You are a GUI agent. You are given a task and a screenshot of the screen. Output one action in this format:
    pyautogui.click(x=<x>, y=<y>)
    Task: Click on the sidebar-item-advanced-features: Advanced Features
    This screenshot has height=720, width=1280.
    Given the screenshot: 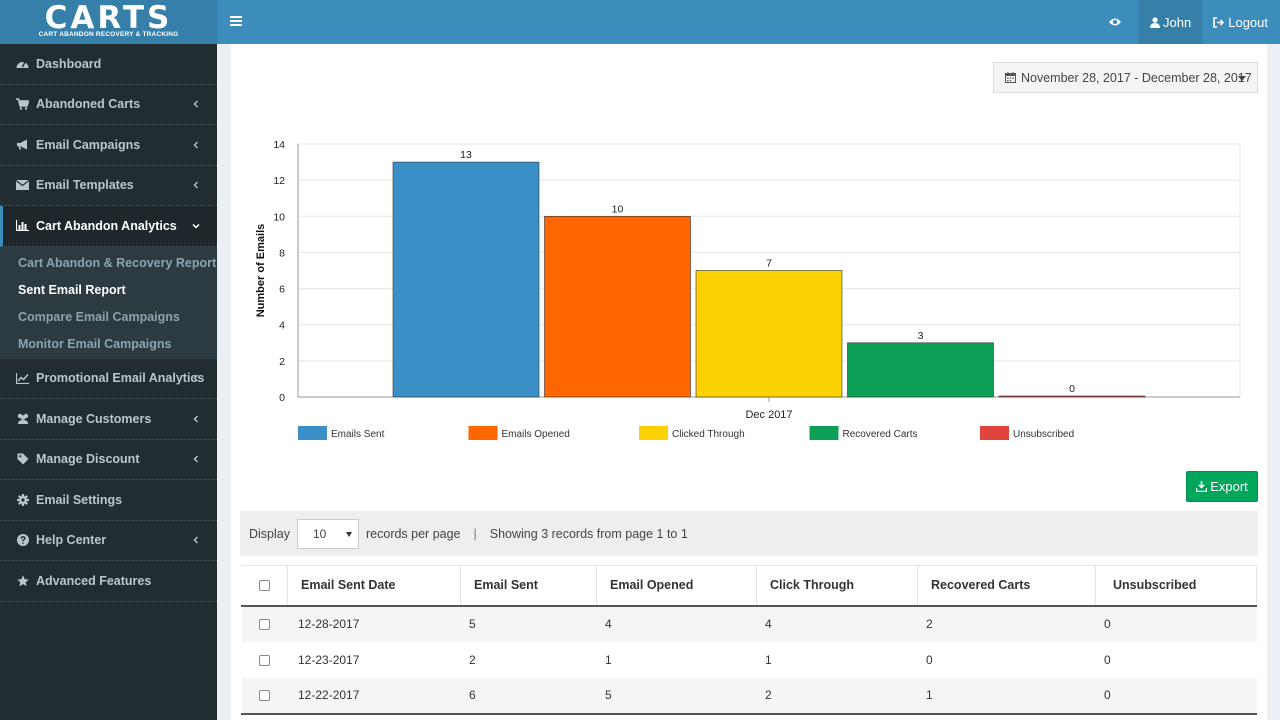 What is the action you would take?
    pyautogui.click(x=108, y=581)
    